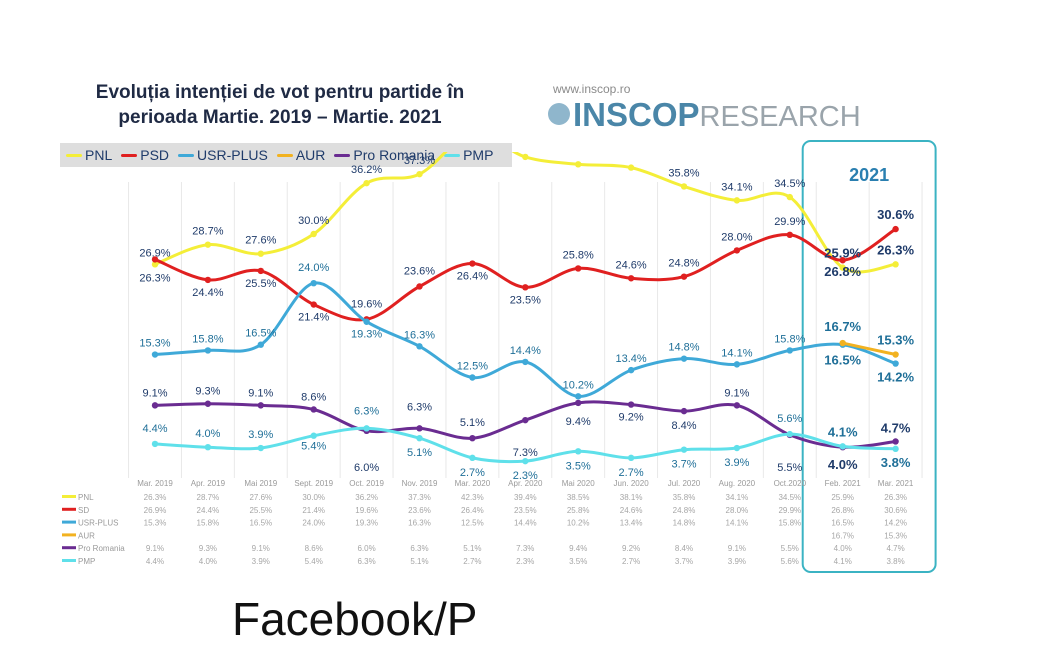 Image resolution: width=1041 pixels, height=646 pixels. What do you see at coordinates (789, 468) in the screenshot?
I see `data-label-pro-romania: 5.5%` at bounding box center [789, 468].